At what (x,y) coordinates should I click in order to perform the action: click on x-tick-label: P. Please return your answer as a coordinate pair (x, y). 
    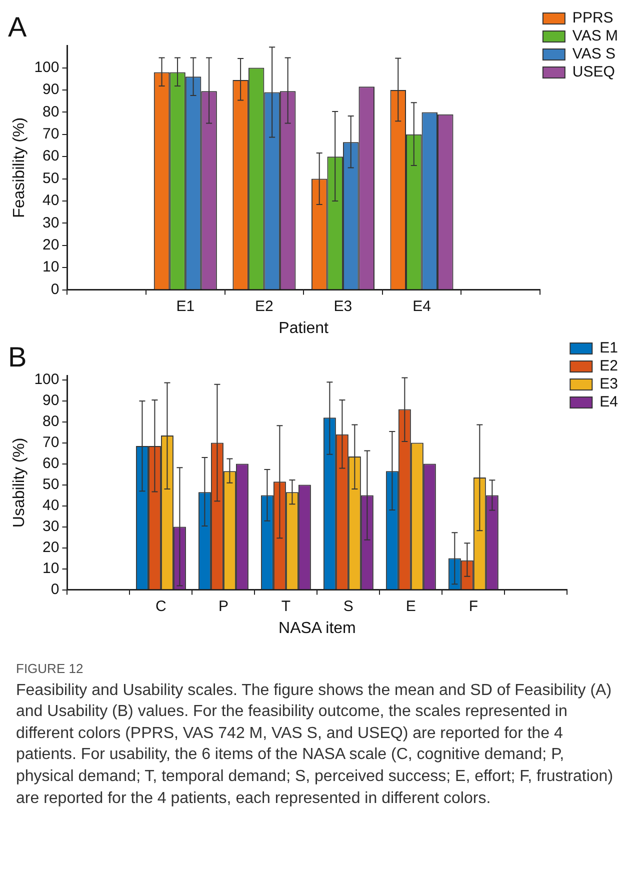
    Looking at the image, I should click on (223, 606).